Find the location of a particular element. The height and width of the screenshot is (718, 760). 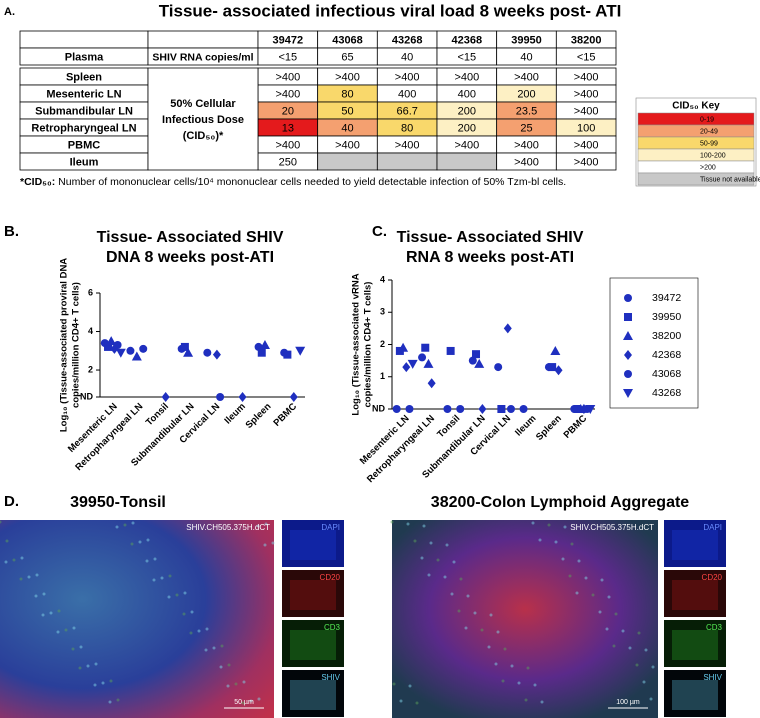

row-label: Plasma is located at coordinates (84, 57).